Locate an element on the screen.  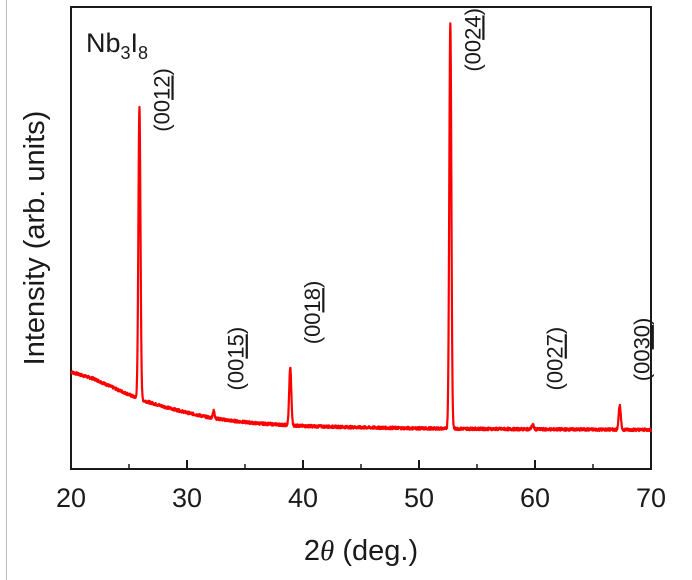
peak-annotation: (0012) is located at coordinates (161, 100).